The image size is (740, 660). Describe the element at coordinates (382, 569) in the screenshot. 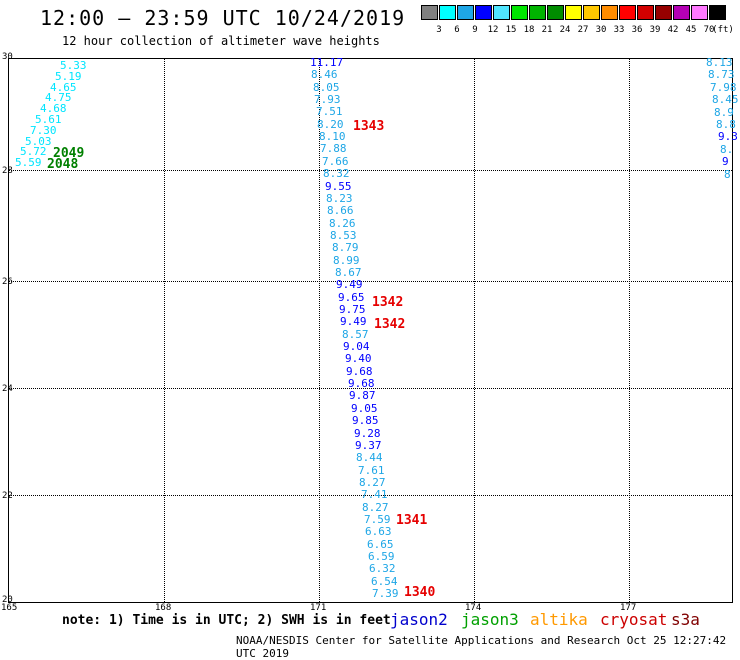

I see `wave-height-value: 6.32` at that location.